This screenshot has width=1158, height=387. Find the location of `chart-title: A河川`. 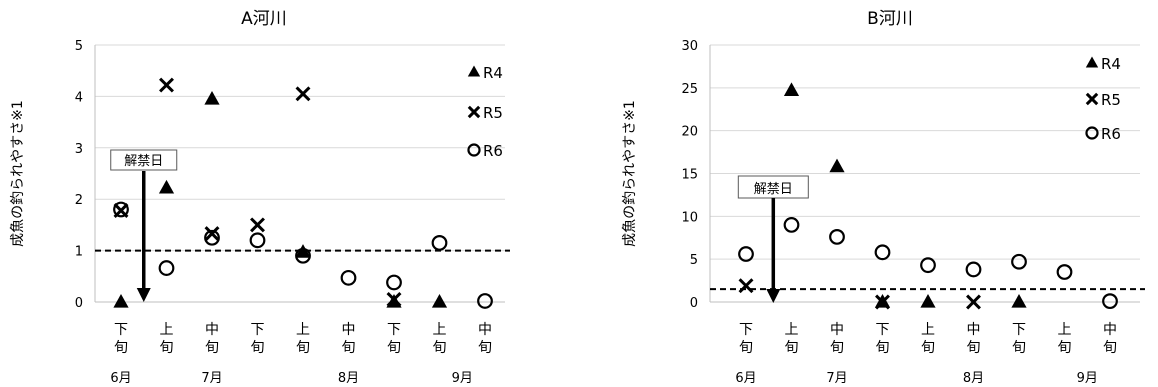

chart-title: A河川 is located at coordinates (264, 19).